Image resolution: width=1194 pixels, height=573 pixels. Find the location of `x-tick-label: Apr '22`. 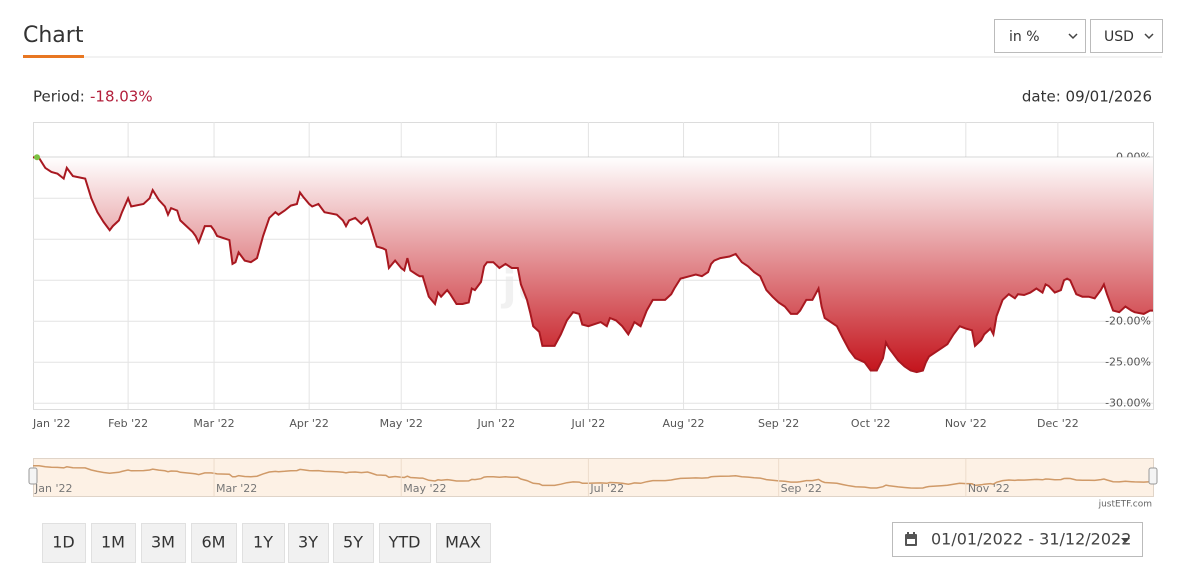

x-tick-label: Apr '22 is located at coordinates (309, 423).